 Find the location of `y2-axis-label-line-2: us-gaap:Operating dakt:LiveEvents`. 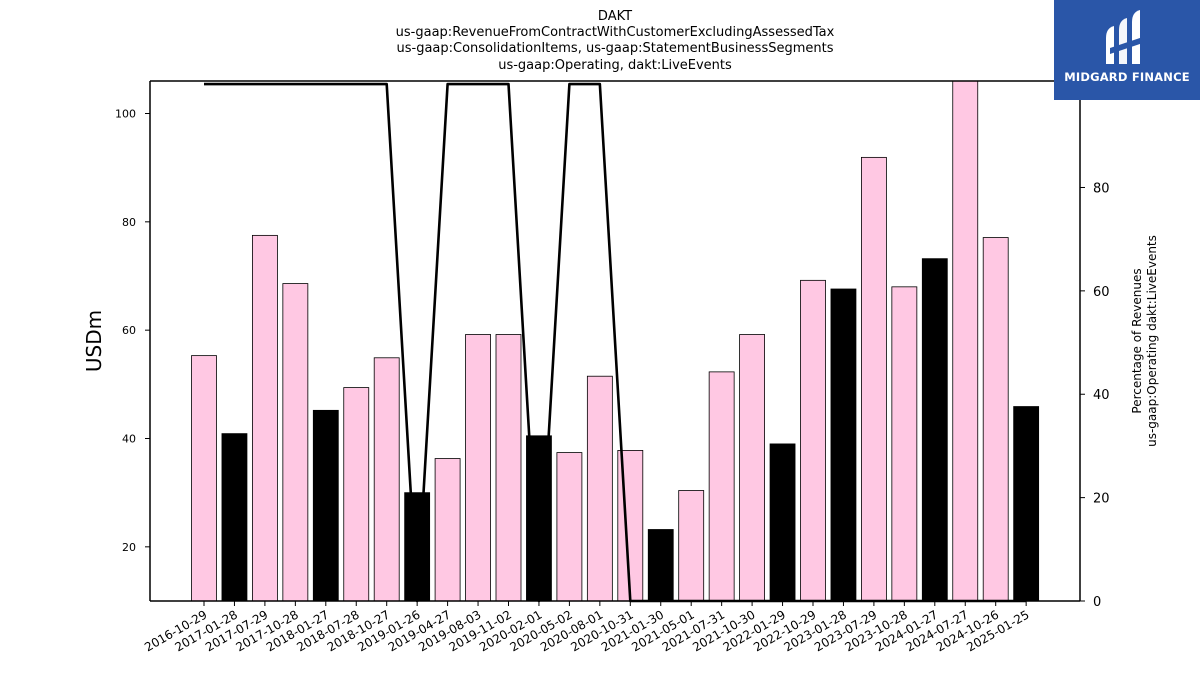

y2-axis-label-line-2: us-gaap:Operating dakt:LiveEvents is located at coordinates (1152, 341).